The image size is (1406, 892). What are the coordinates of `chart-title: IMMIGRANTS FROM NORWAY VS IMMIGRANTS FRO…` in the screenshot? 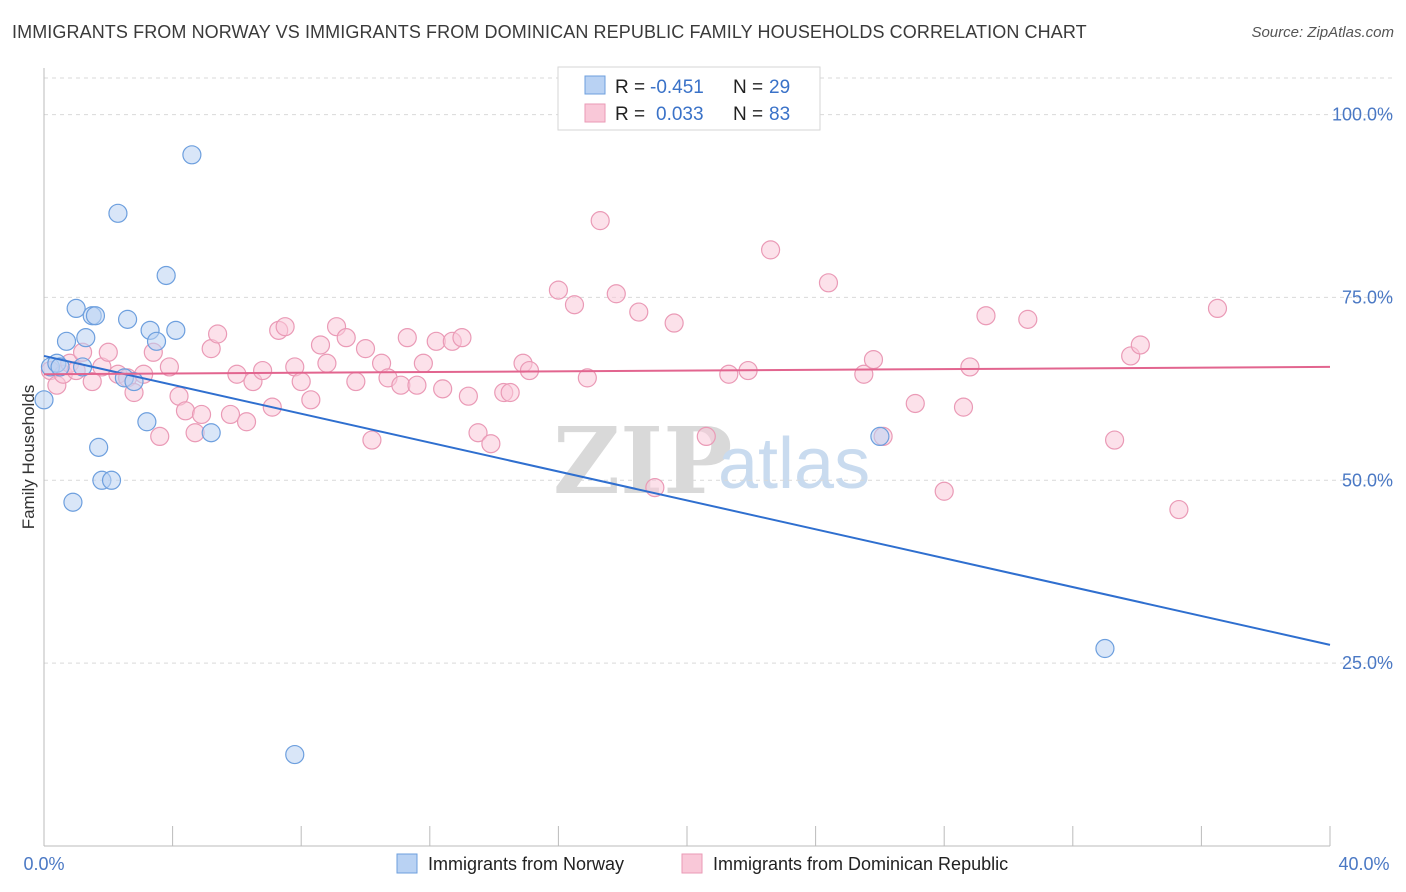 It's located at (549, 32).